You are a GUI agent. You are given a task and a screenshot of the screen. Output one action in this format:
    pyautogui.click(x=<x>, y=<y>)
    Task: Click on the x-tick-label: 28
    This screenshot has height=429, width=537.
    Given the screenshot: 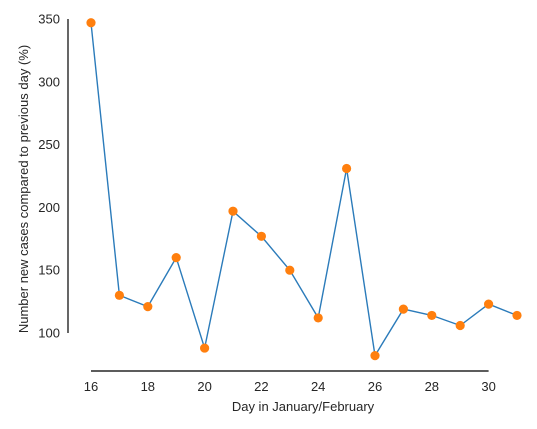 What is the action you would take?
    pyautogui.click(x=432, y=386)
    